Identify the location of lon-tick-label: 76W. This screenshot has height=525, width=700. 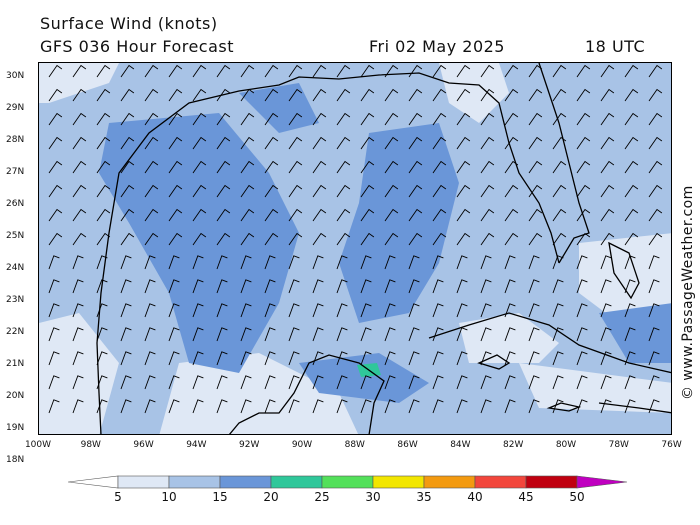
(671, 445).